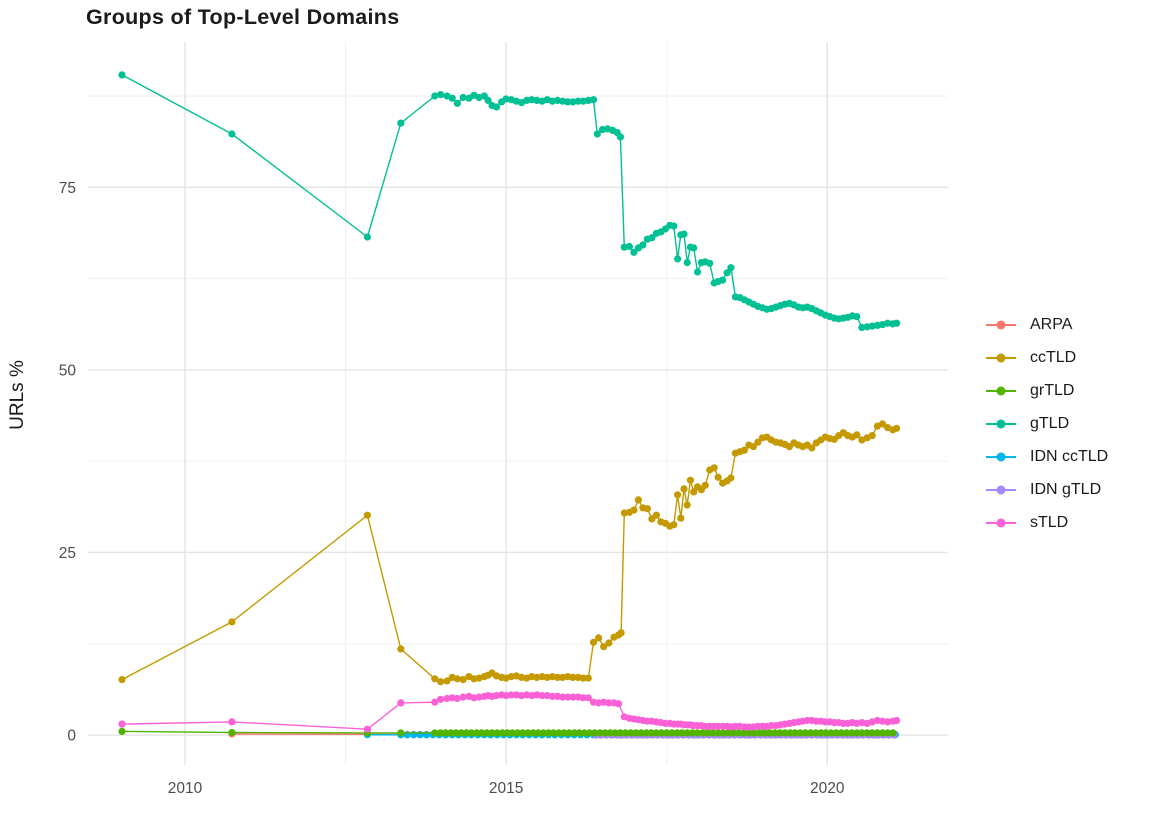 The height and width of the screenshot is (827, 1164). Describe the element at coordinates (67, 553) in the screenshot. I see `y-tick-label: 25` at that location.